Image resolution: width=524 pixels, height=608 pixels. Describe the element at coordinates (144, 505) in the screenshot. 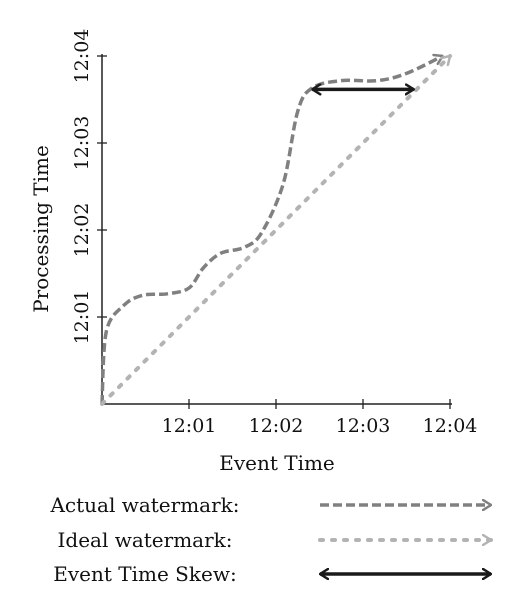

I see `legend-label-actual: Actual watermark:` at that location.